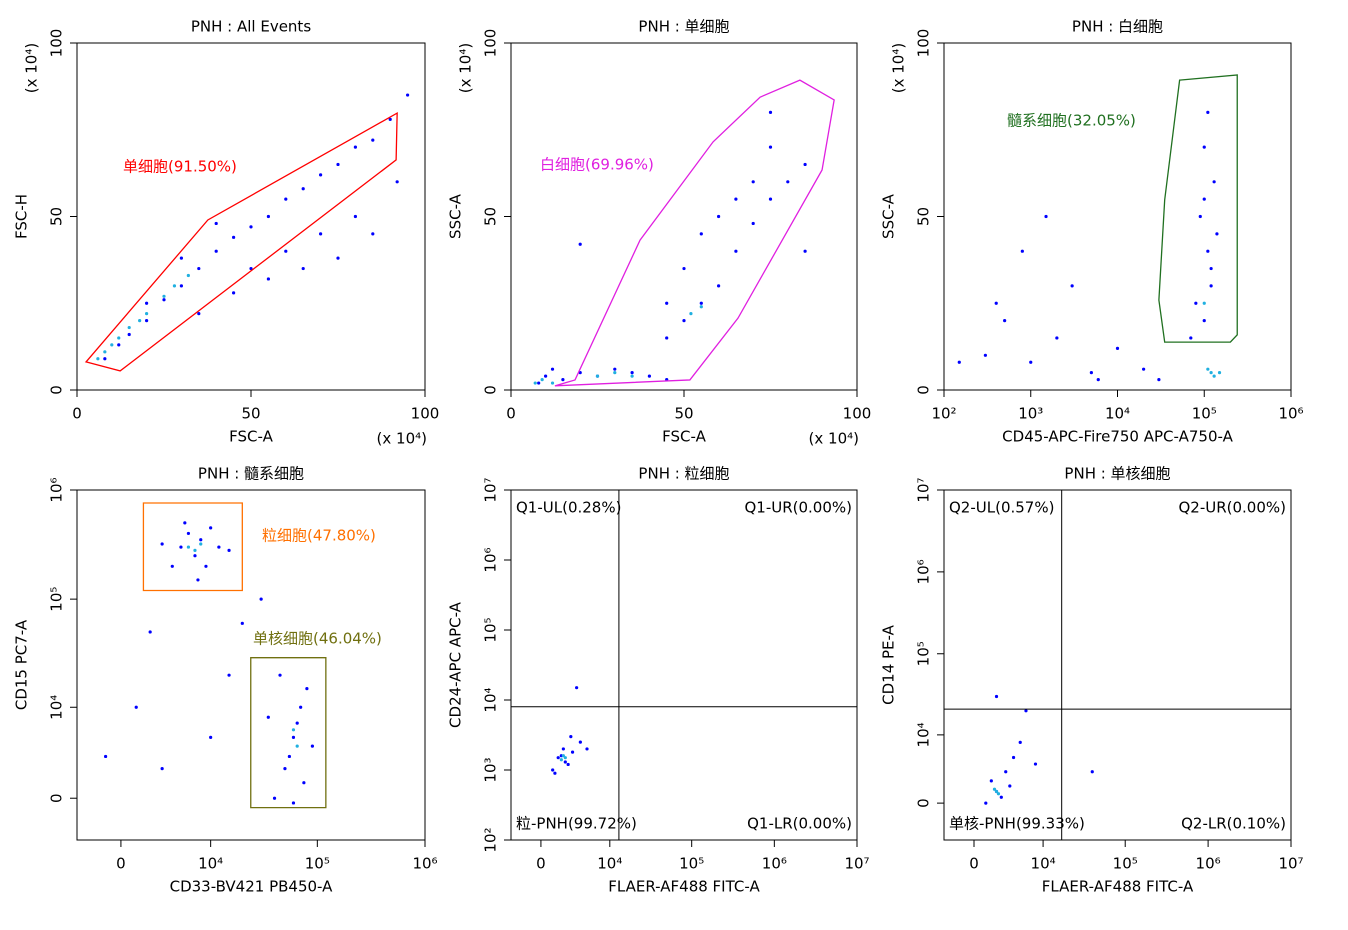 This screenshot has height=930, width=1348. Describe the element at coordinates (1198, 208) in the screenshot. I see `gate` at that location.